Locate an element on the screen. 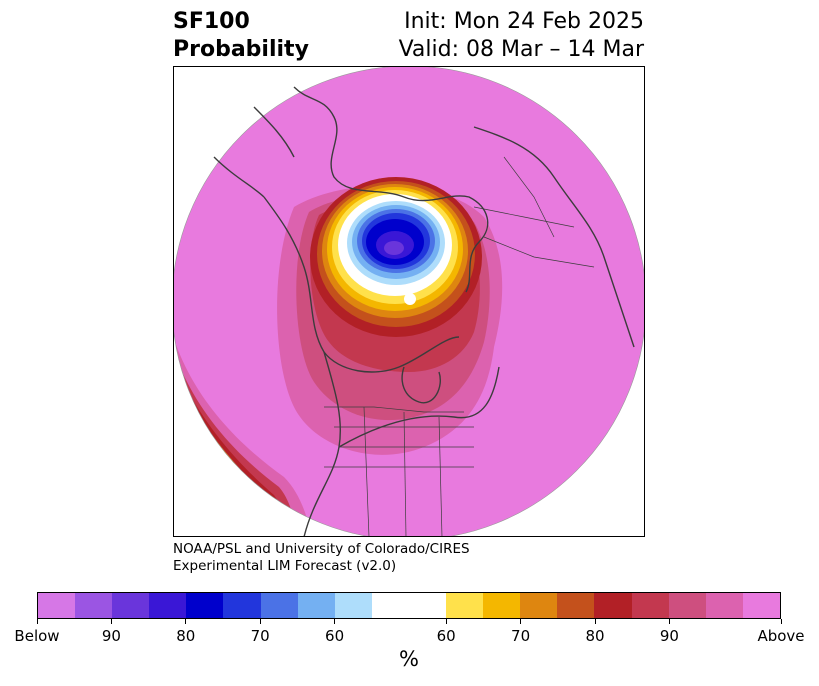  colorbar-unit: % is located at coordinates (409, 659).